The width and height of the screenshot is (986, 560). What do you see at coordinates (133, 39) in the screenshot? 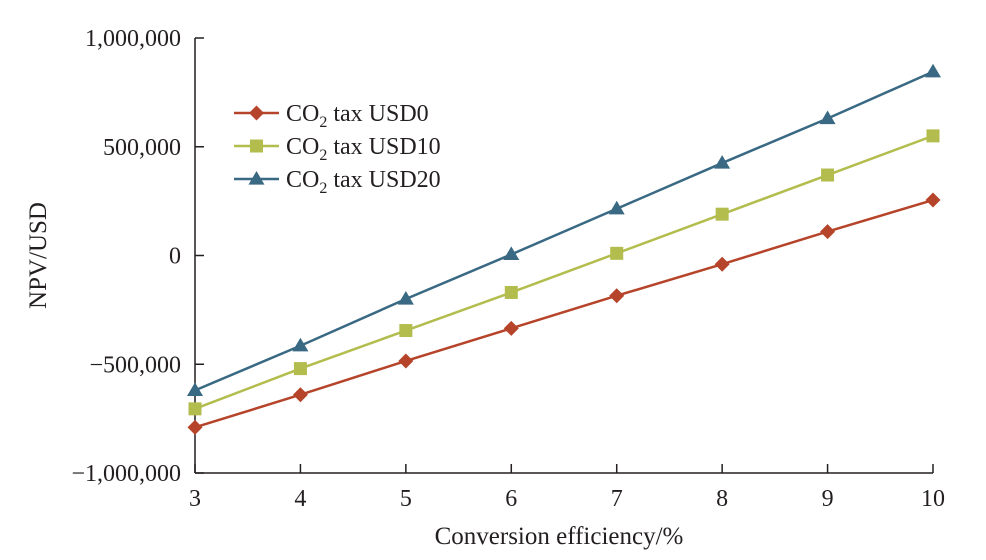
I see `y-tick-label: 1,000,000` at bounding box center [133, 39].